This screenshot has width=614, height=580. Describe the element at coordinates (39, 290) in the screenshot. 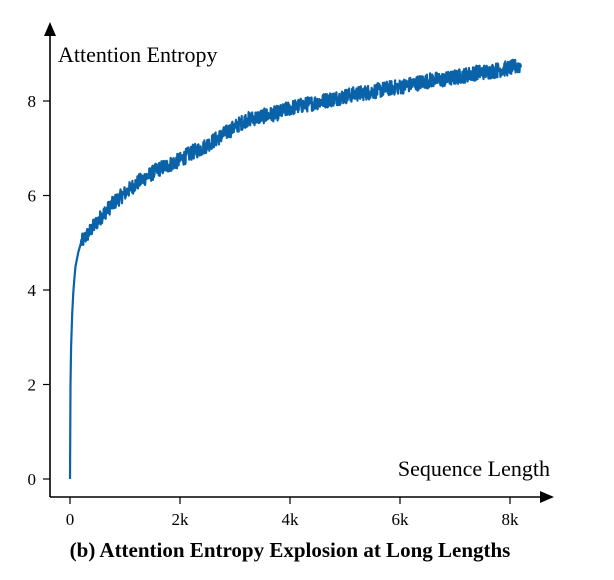

I see `y-ticks: 0 2 4 6 8` at that location.